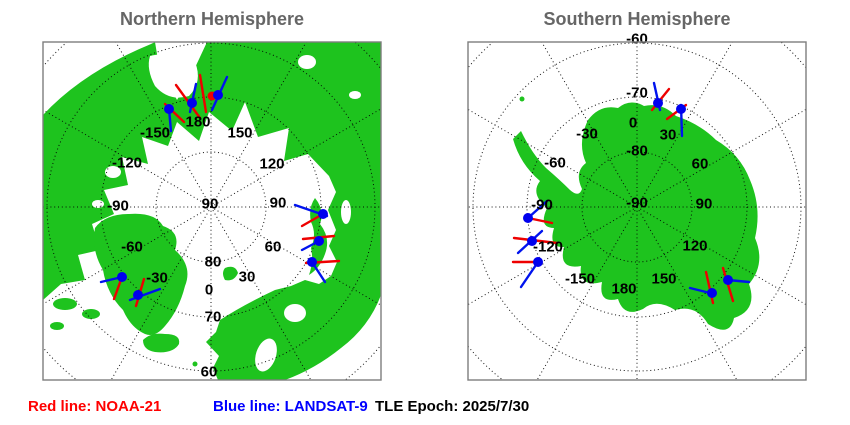 The image size is (850, 425). Describe the element at coordinates (266, 355) in the screenshot. I see `gulf-of-bothnia` at that location.